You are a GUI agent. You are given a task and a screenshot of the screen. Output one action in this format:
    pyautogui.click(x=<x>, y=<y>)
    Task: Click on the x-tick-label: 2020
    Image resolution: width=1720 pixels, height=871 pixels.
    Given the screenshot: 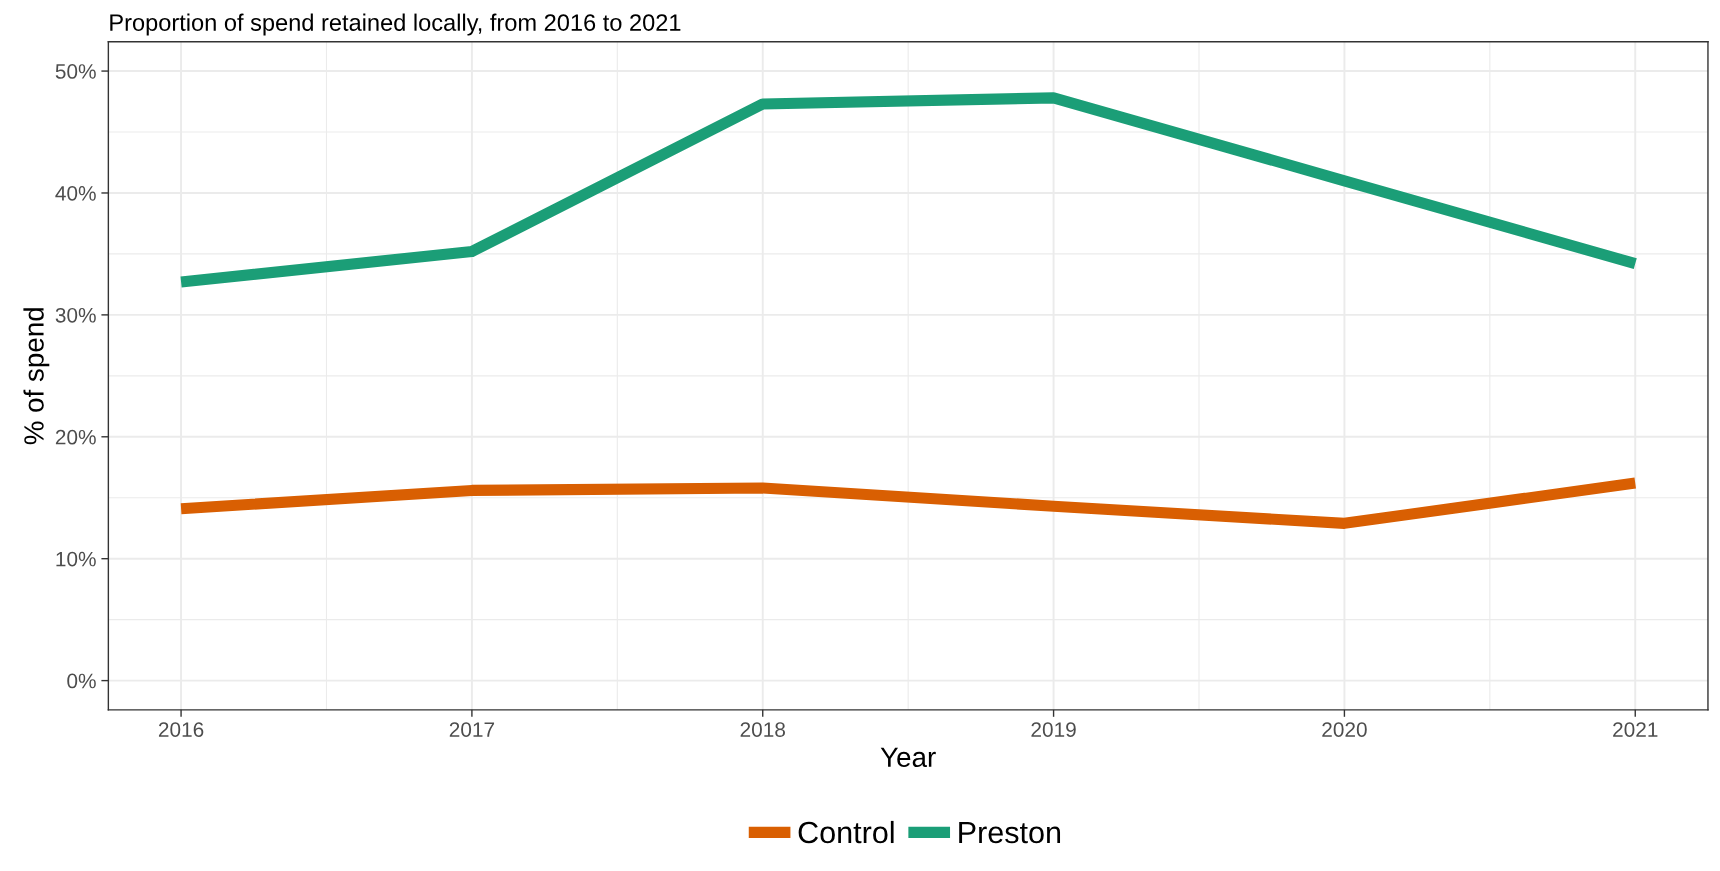 What is the action you would take?
    pyautogui.click(x=1344, y=729)
    